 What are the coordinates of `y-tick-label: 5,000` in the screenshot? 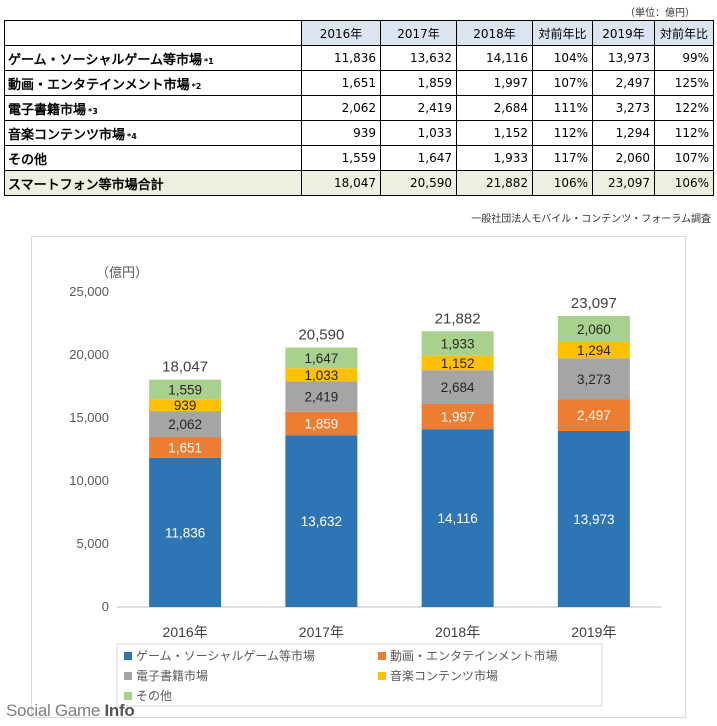 It's located at (92, 543).